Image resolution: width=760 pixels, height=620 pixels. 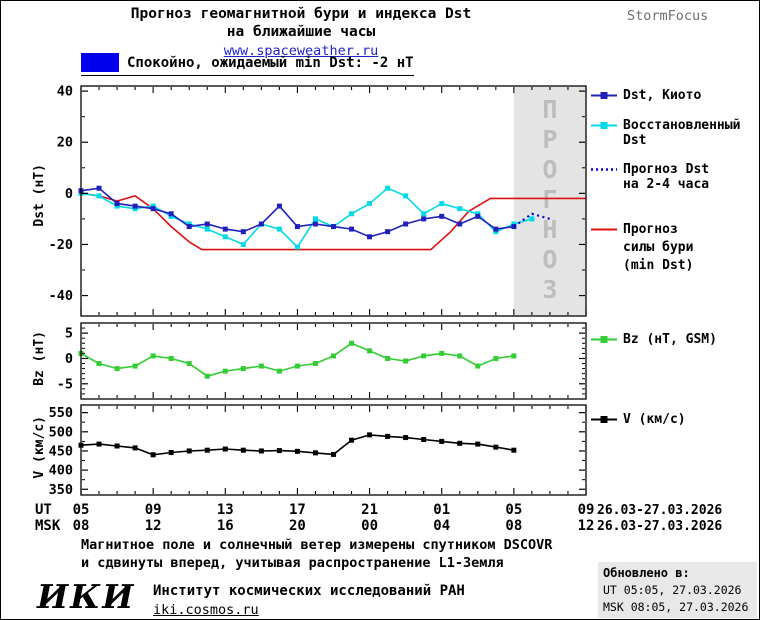 What do you see at coordinates (369, 526) in the screenshot?
I see `svg-text: 00` at bounding box center [369, 526].